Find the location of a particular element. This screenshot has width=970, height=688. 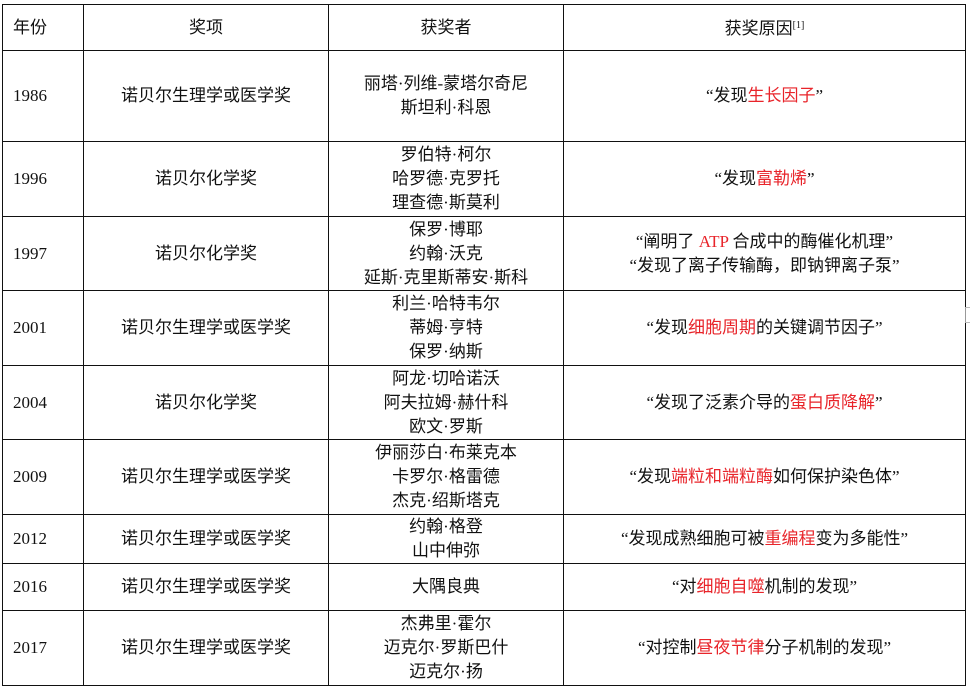

reason-cell: “发现富勒烯” is located at coordinates (764, 179).